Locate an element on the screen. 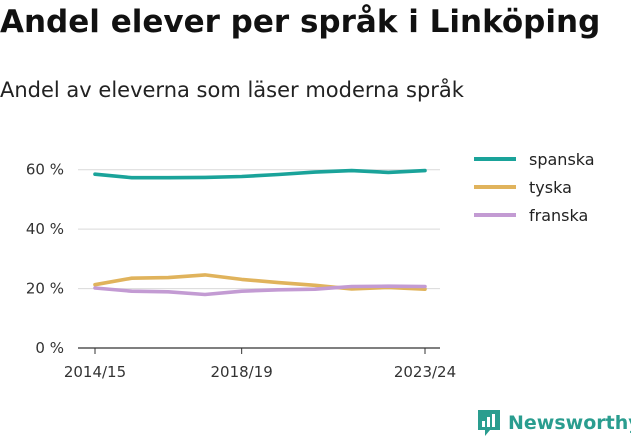 The width and height of the screenshot is (631, 439). legend-label-spanska: spanska is located at coordinates (562, 159).